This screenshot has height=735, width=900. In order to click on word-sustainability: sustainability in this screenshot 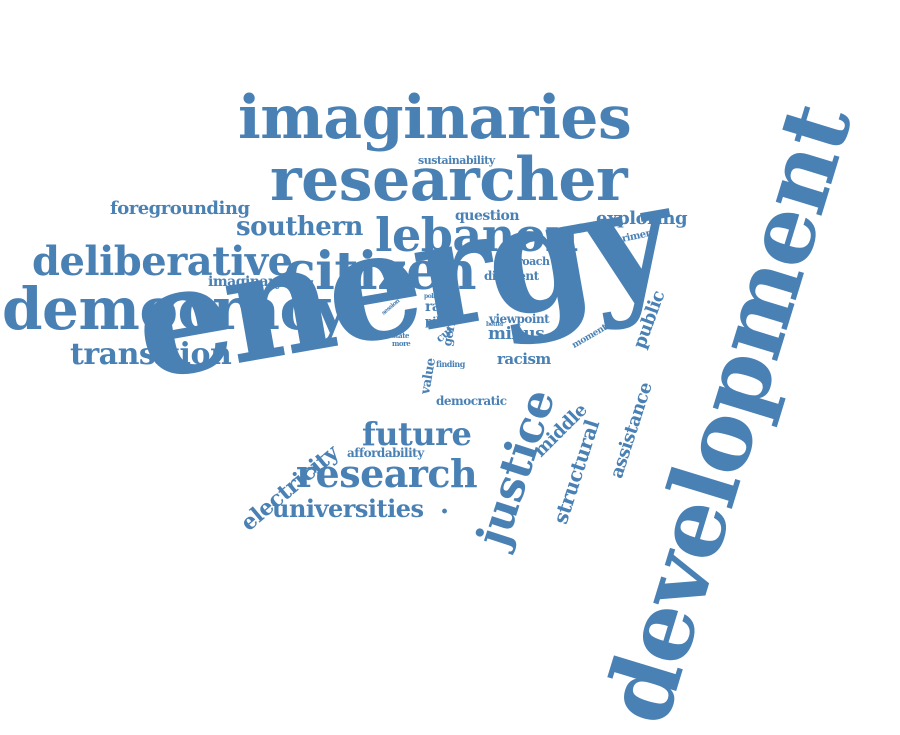, I will do `click(456, 160)`.